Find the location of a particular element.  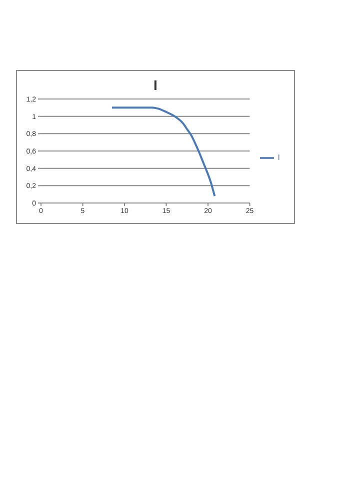

line-series is located at coordinates (163, 152).